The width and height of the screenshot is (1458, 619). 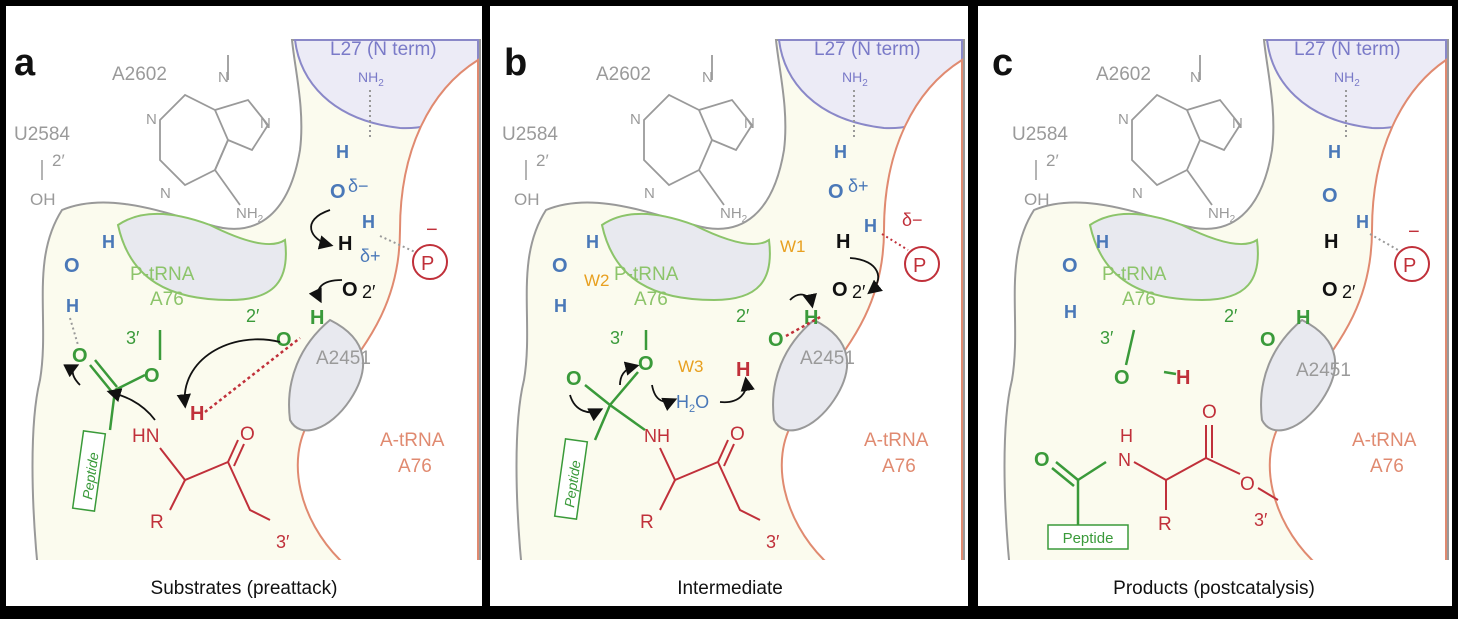 I want to click on panel-c-o-green: O, so click(x=1268, y=340).